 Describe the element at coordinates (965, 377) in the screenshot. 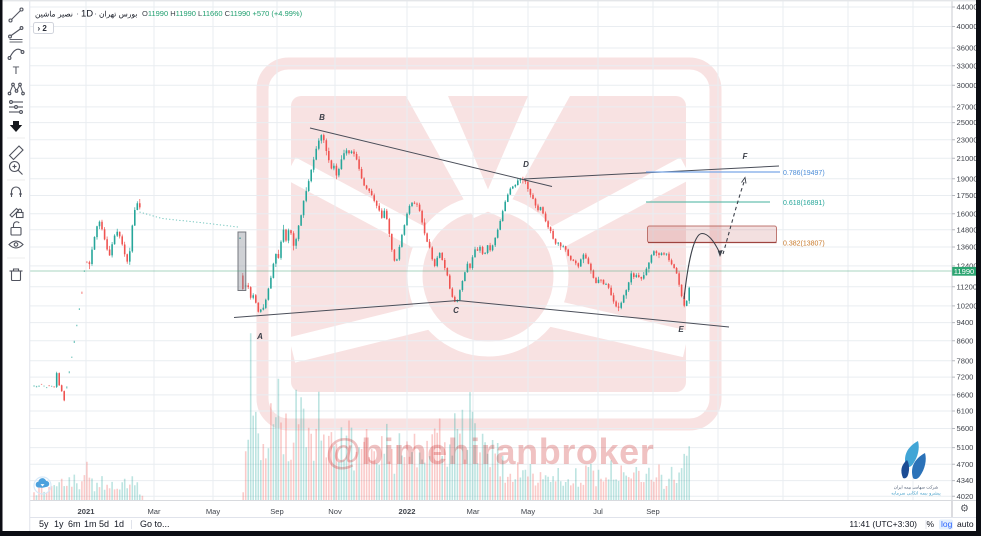

I see `svg-text: 7200` at that location.